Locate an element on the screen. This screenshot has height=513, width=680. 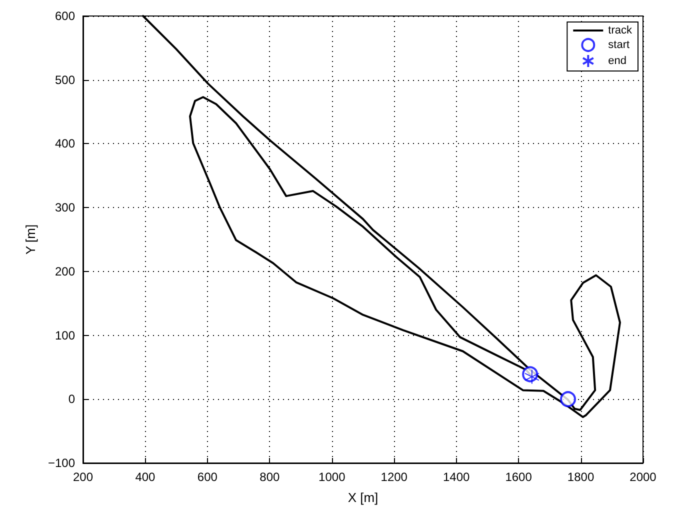
x-tick-label: 1600 is located at coordinates (518, 477).